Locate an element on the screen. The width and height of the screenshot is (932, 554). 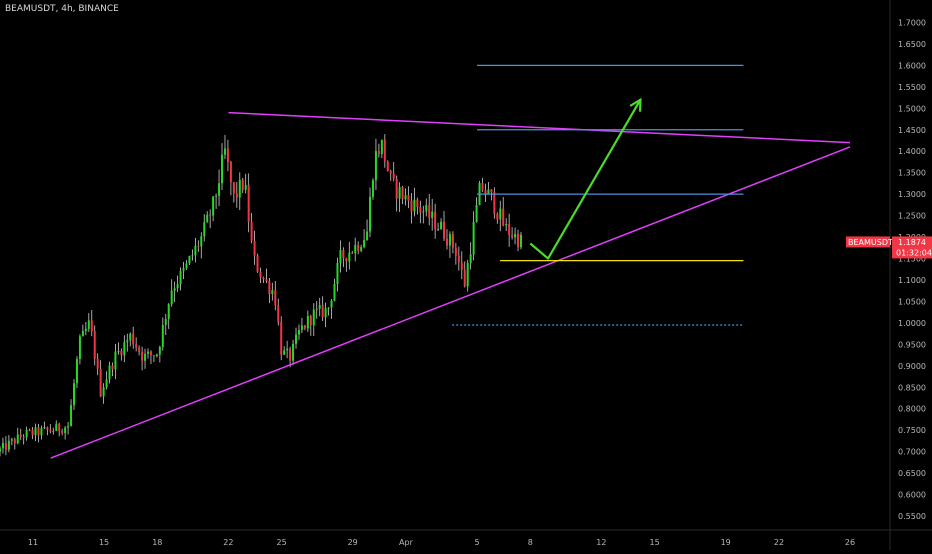
y-tick-label: 1.0000 is located at coordinates (912, 323).